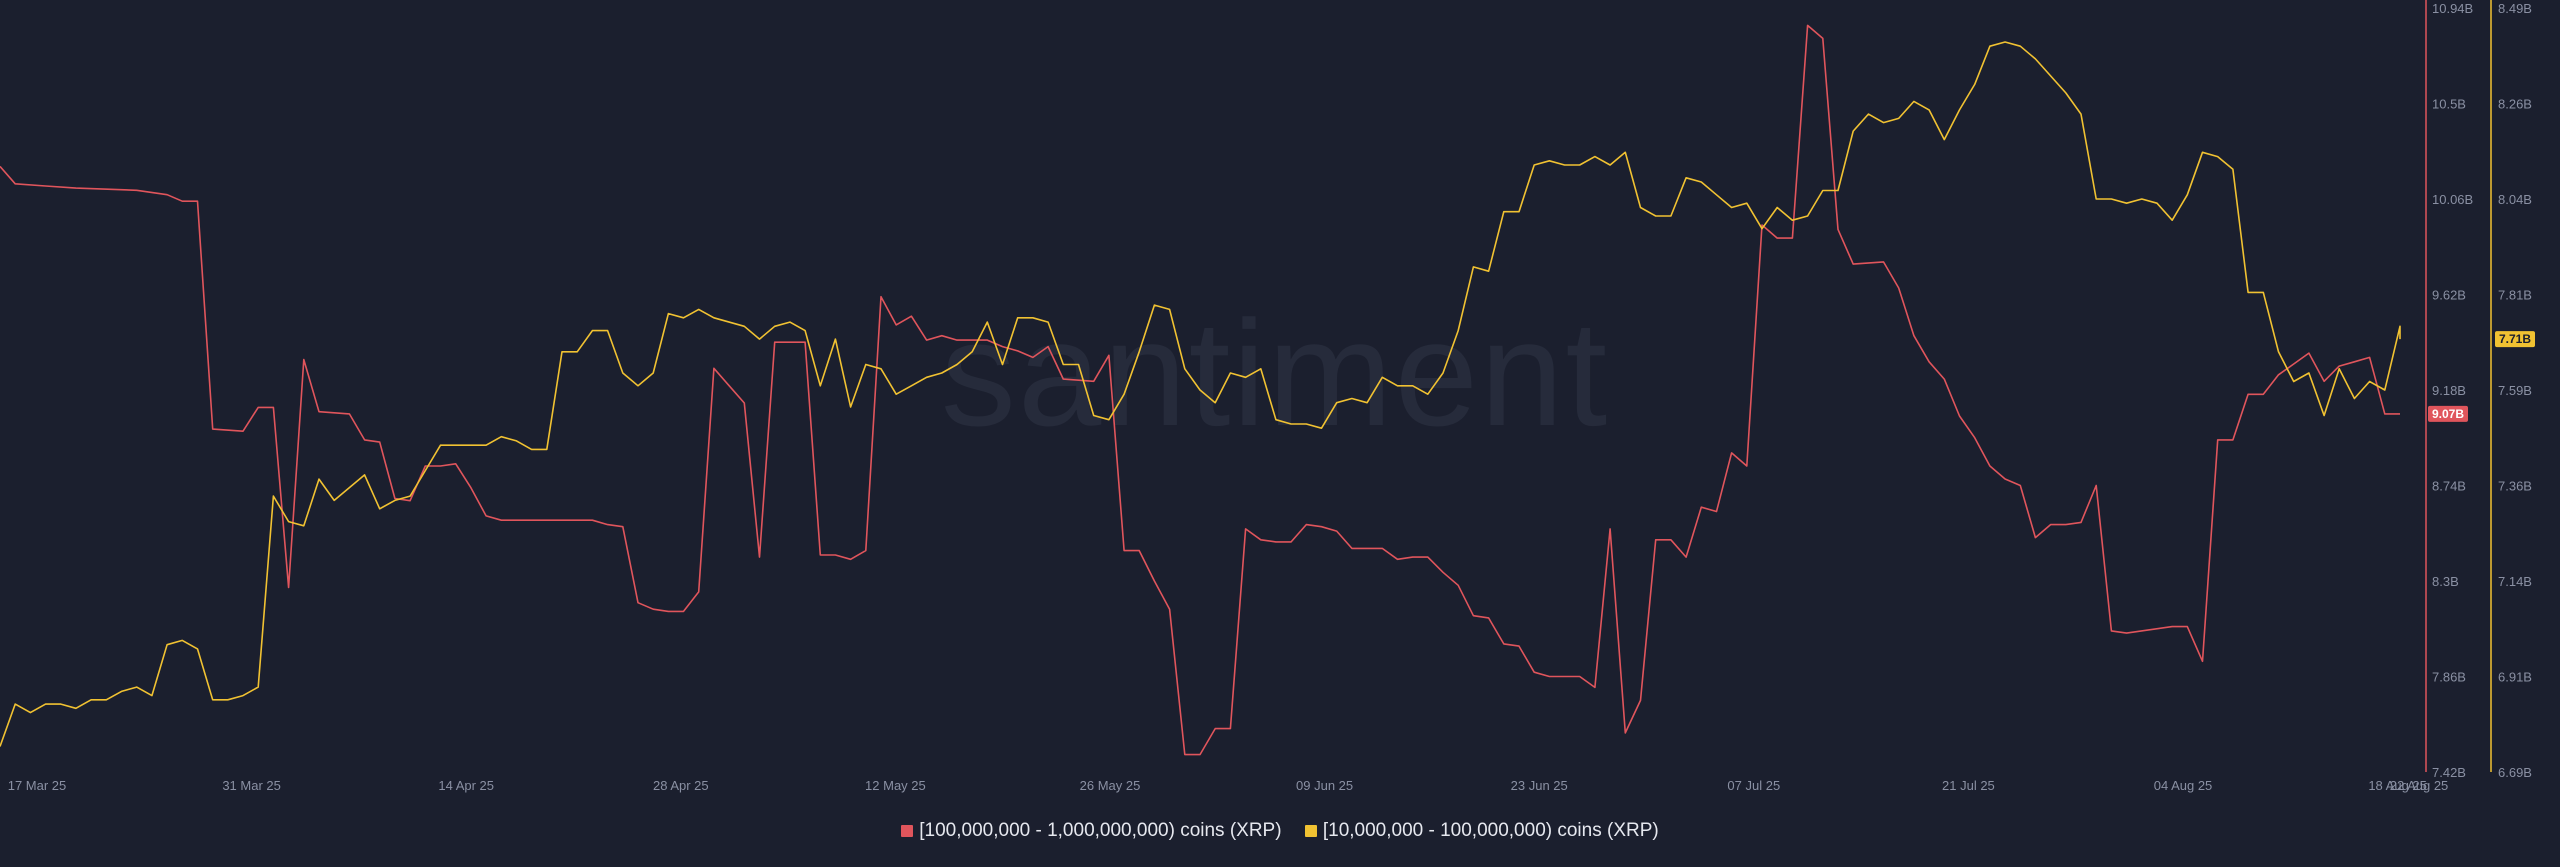 The width and height of the screenshot is (2560, 867). Describe the element at coordinates (2449, 295) in the screenshot. I see `y-left-tick-label: 9.62B` at that location.